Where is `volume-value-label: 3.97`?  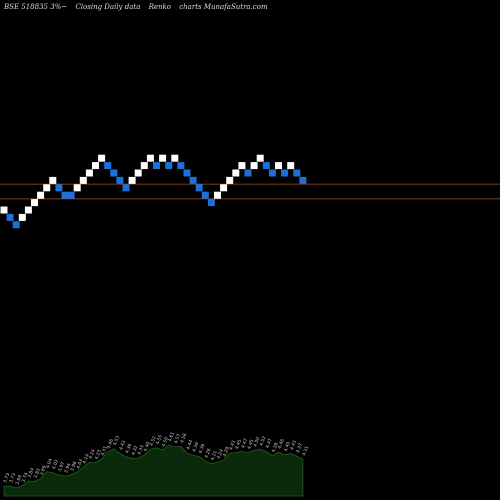 volume-value-label: 3.97 is located at coordinates (61, 467).